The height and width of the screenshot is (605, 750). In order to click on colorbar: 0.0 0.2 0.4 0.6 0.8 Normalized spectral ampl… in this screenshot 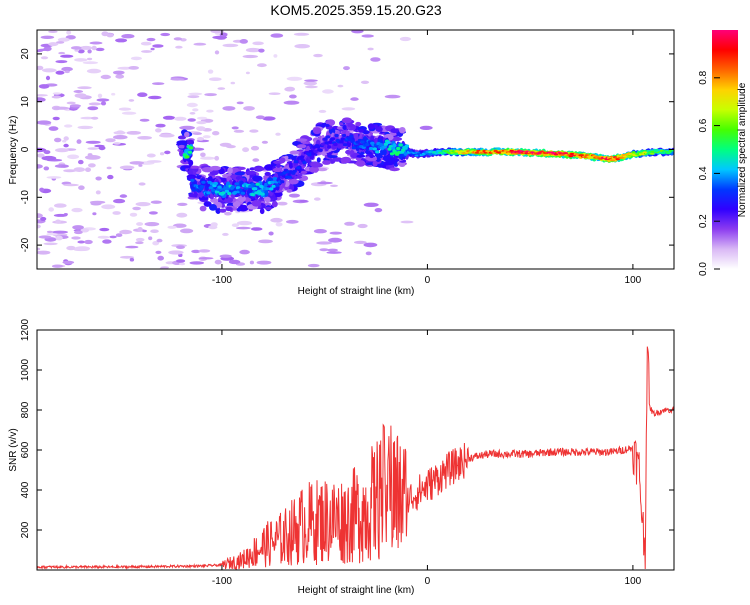, I will do `click(723, 153)`.